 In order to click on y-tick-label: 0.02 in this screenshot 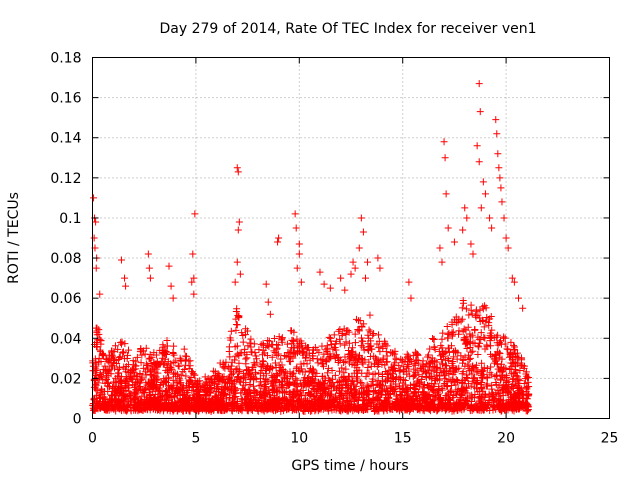, I will do `click(65, 379)`.